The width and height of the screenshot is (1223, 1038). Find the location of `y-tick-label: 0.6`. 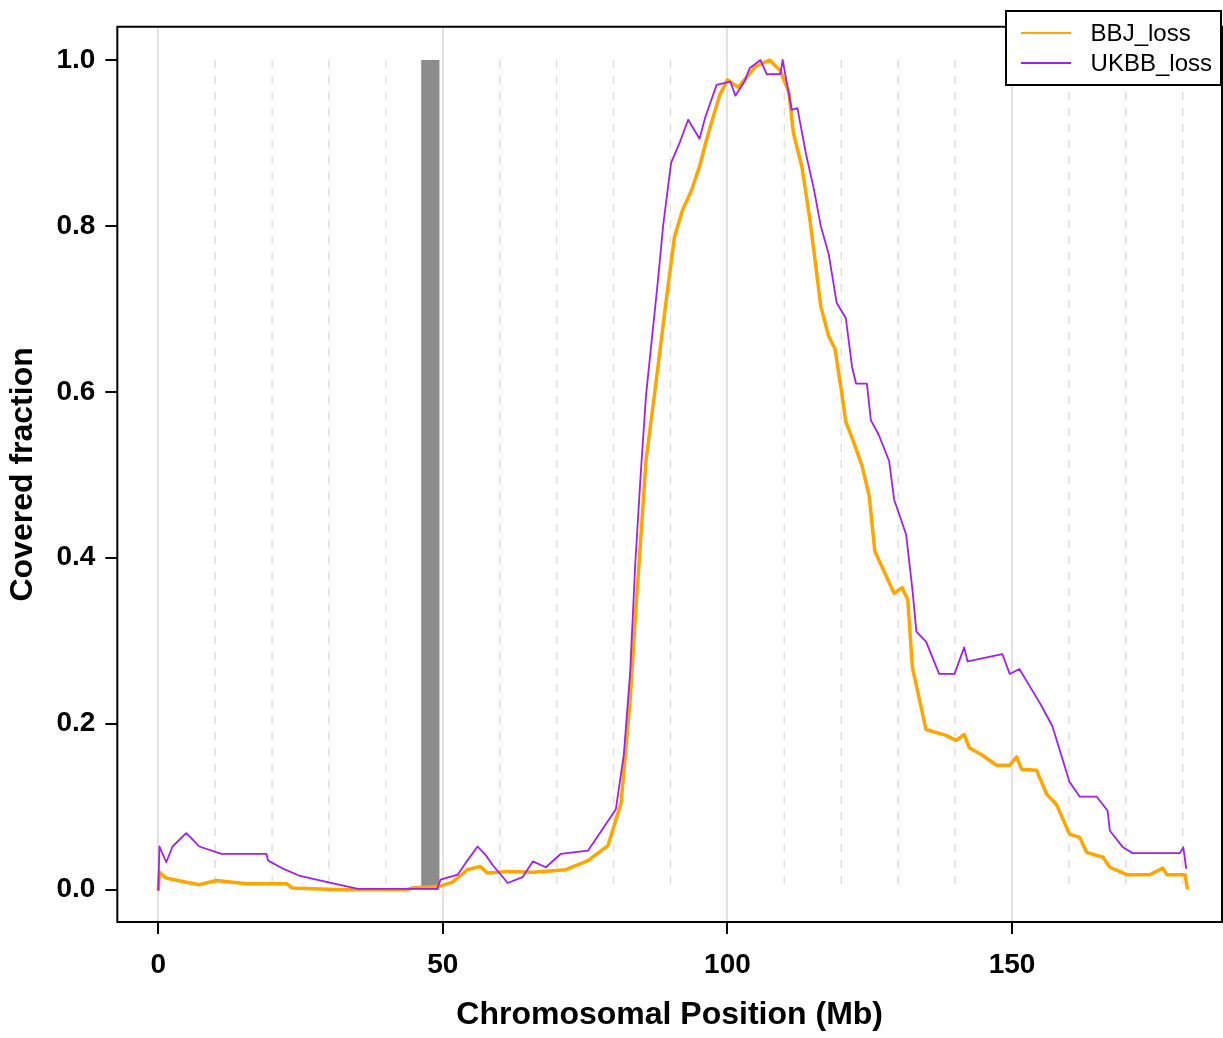

y-tick-label: 0.6 is located at coordinates (76, 390).